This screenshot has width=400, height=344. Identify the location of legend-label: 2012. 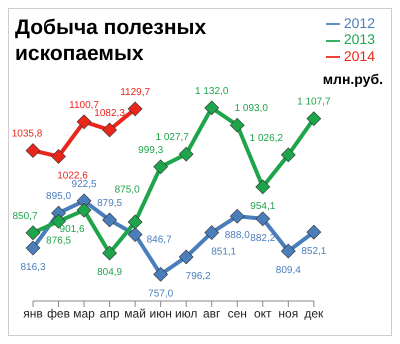
(359, 23).